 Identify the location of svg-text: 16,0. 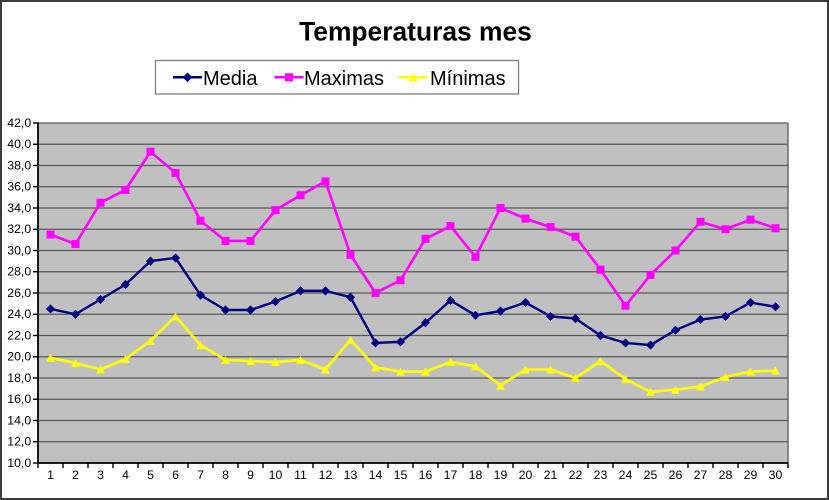
(19, 399).